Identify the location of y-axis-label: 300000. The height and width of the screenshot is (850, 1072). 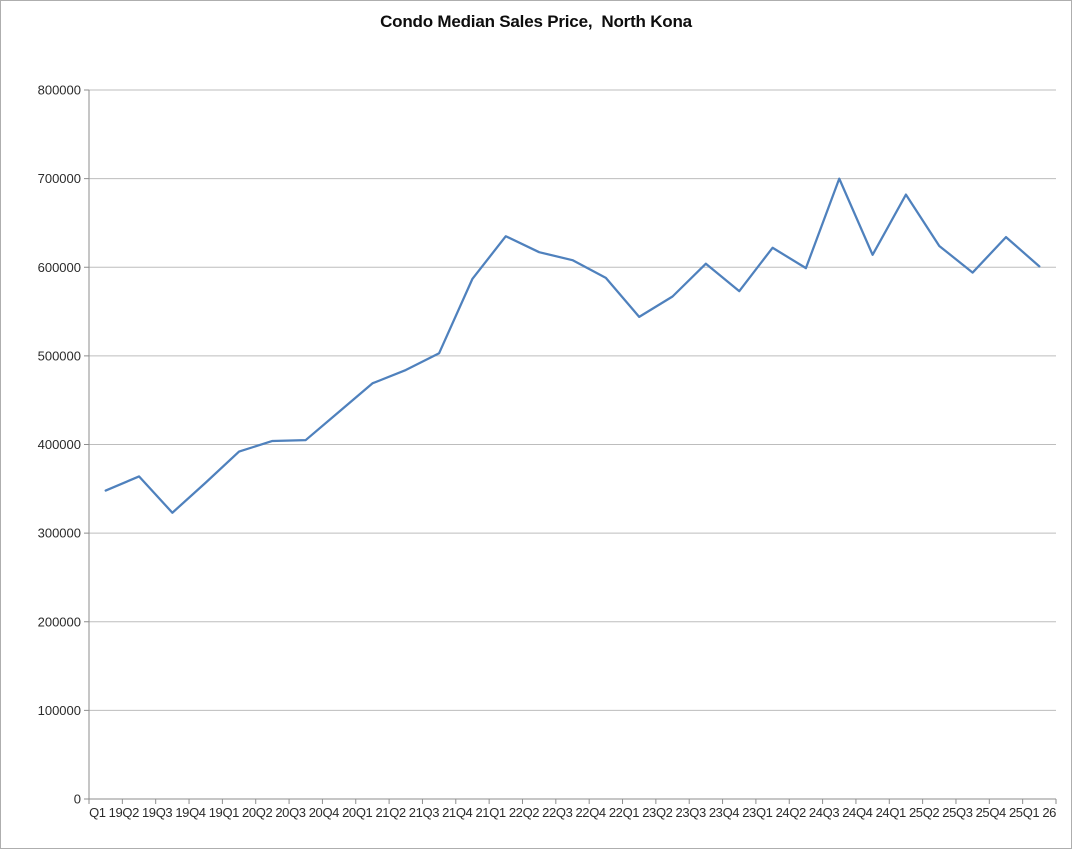
(59, 533).